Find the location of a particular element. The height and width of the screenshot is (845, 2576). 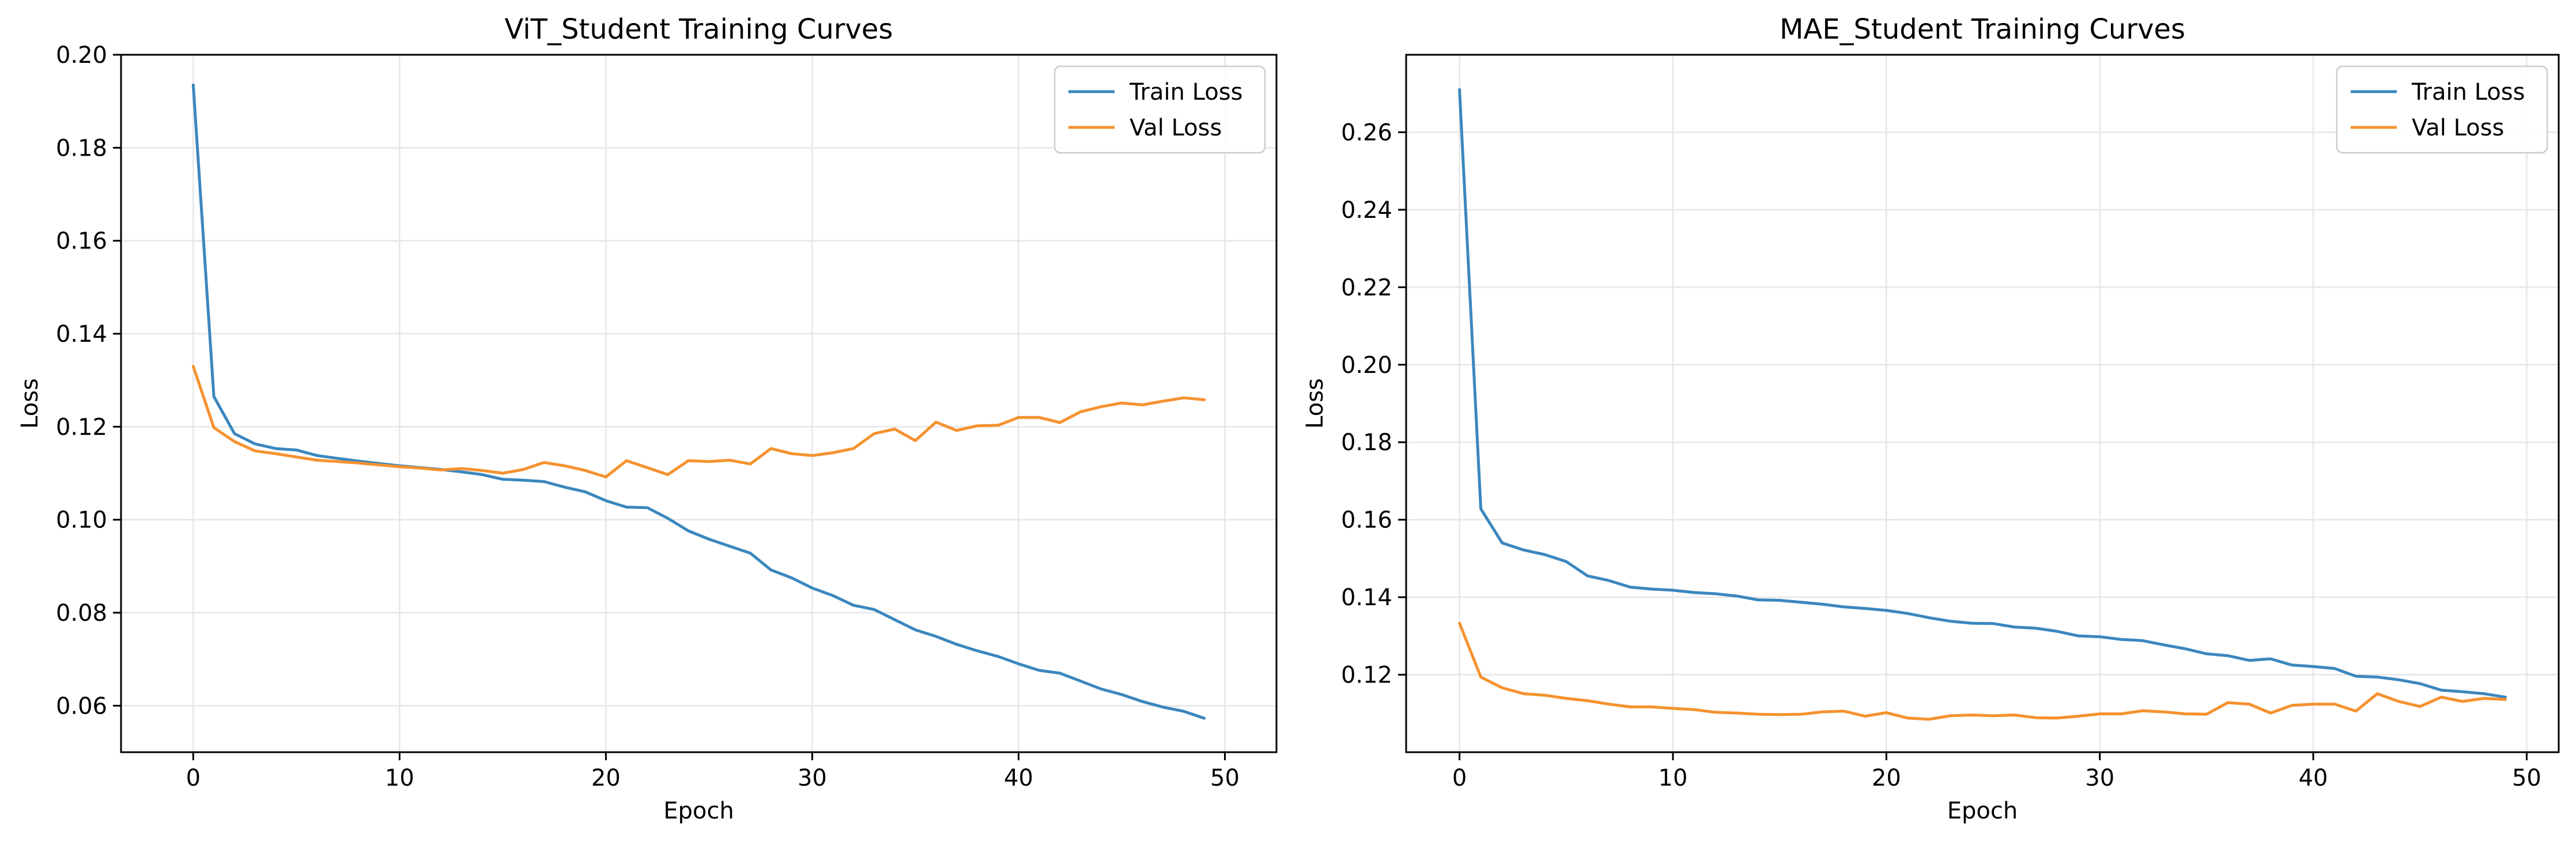

y-tick-label: 0.06 is located at coordinates (81, 706).